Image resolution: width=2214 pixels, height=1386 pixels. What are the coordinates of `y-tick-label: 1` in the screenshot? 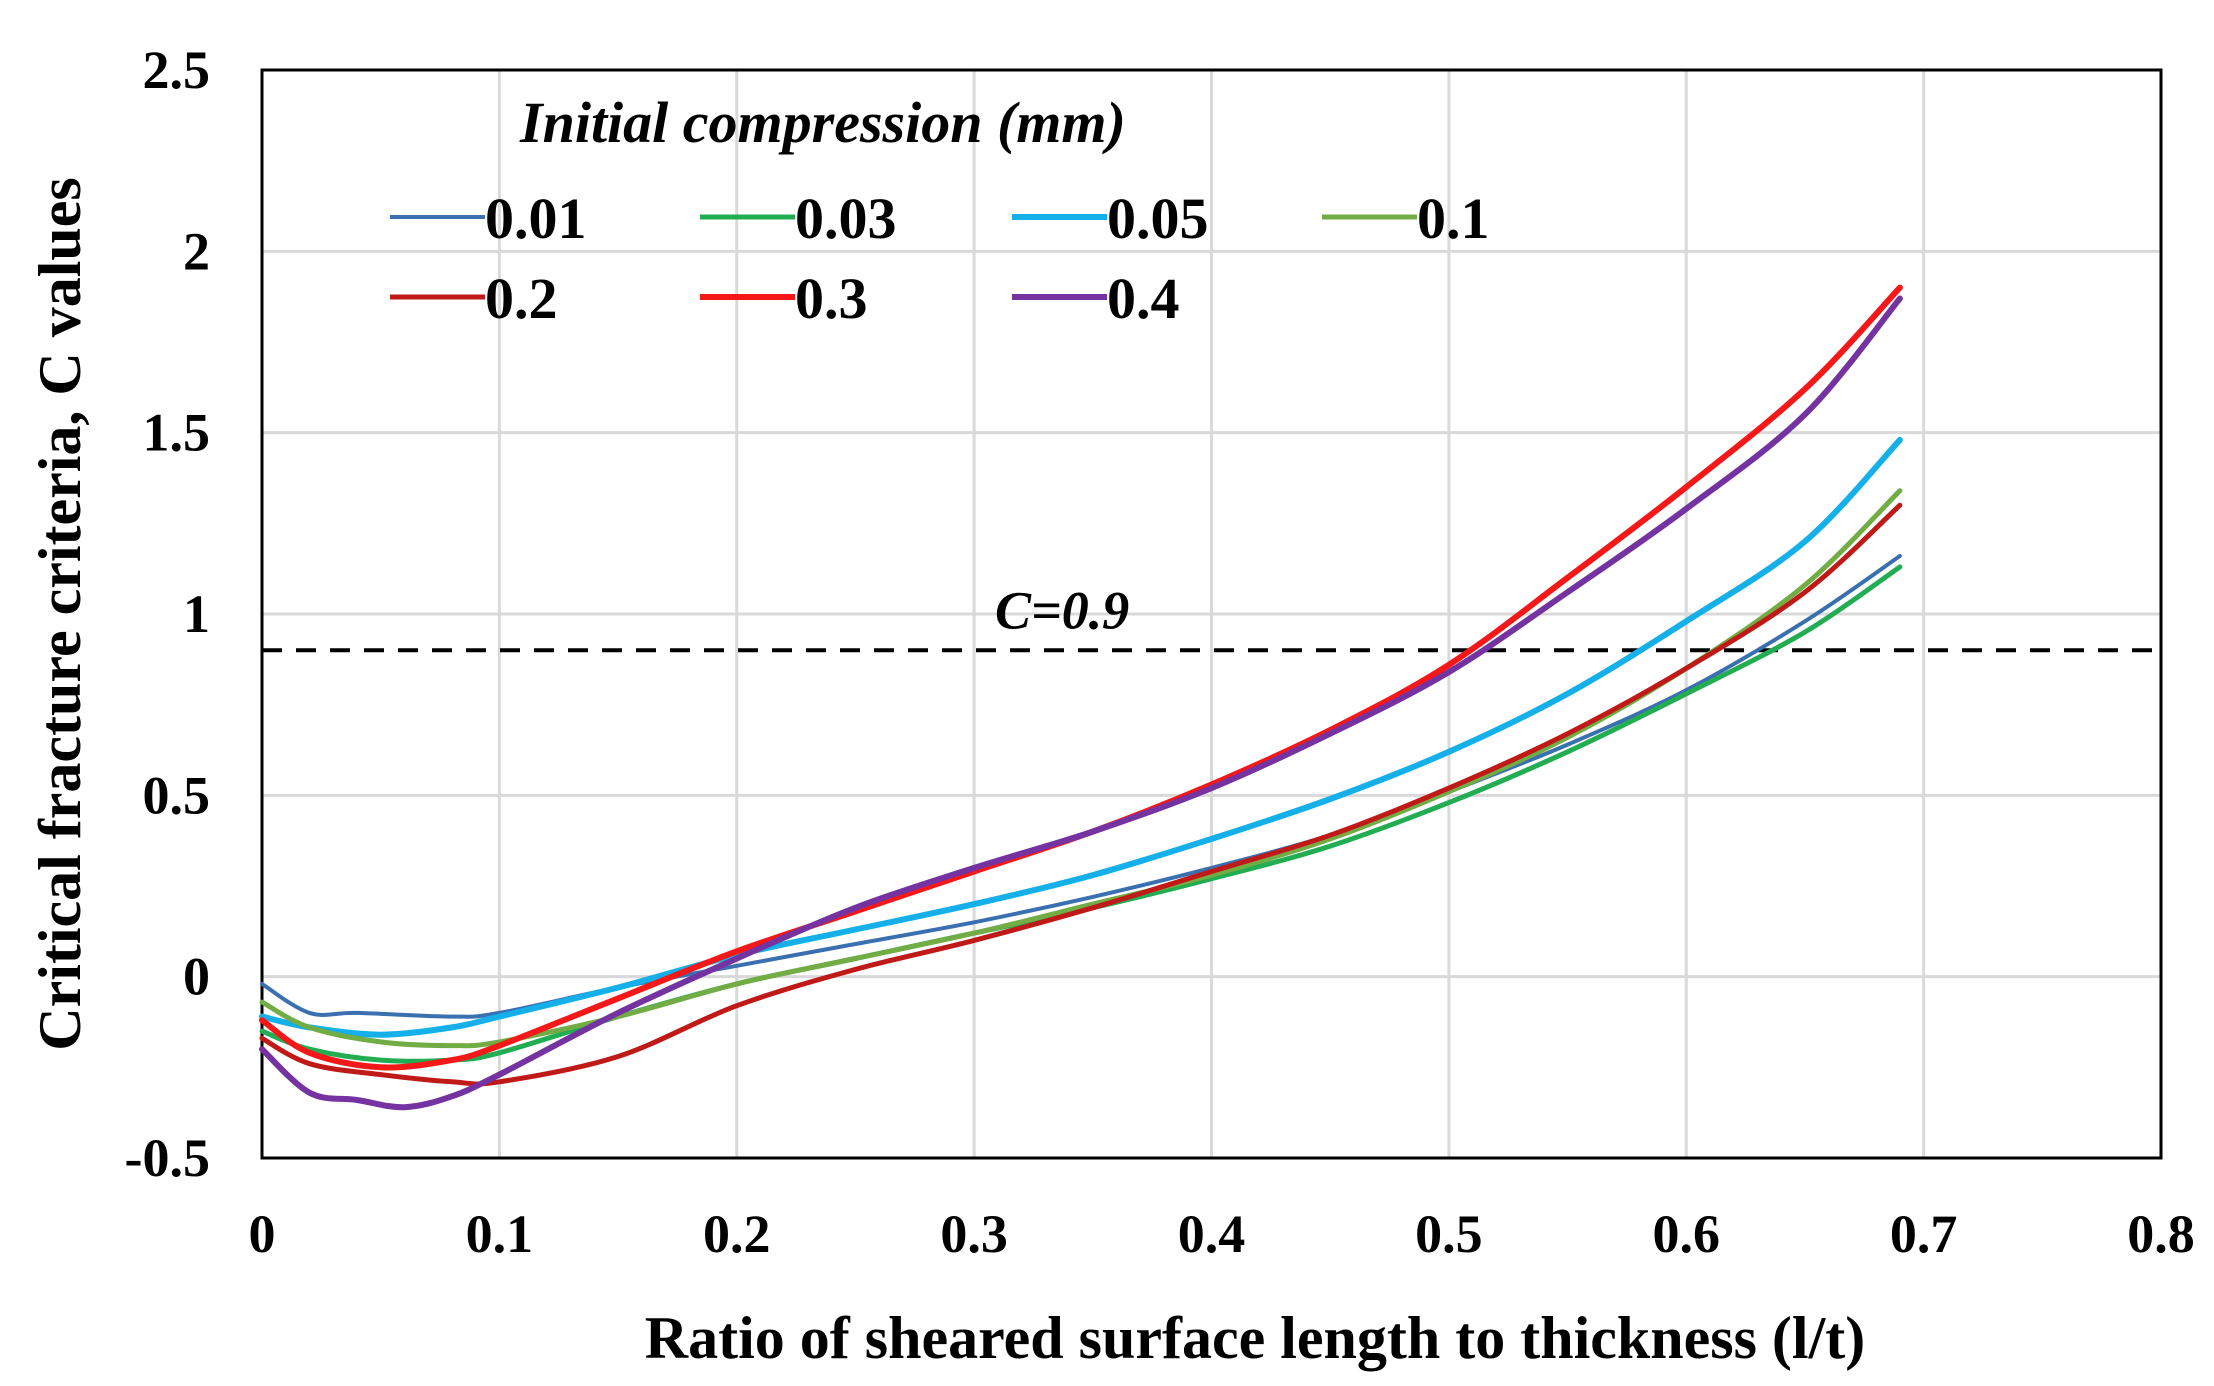 It's located at (196, 614).